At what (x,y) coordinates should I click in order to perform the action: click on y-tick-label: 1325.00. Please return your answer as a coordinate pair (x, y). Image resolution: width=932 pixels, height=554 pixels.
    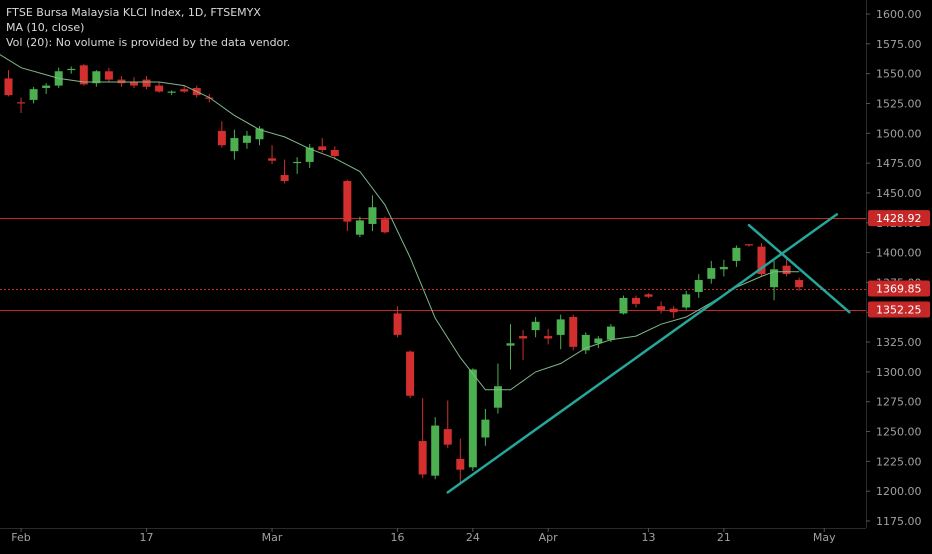
    Looking at the image, I should click on (899, 342).